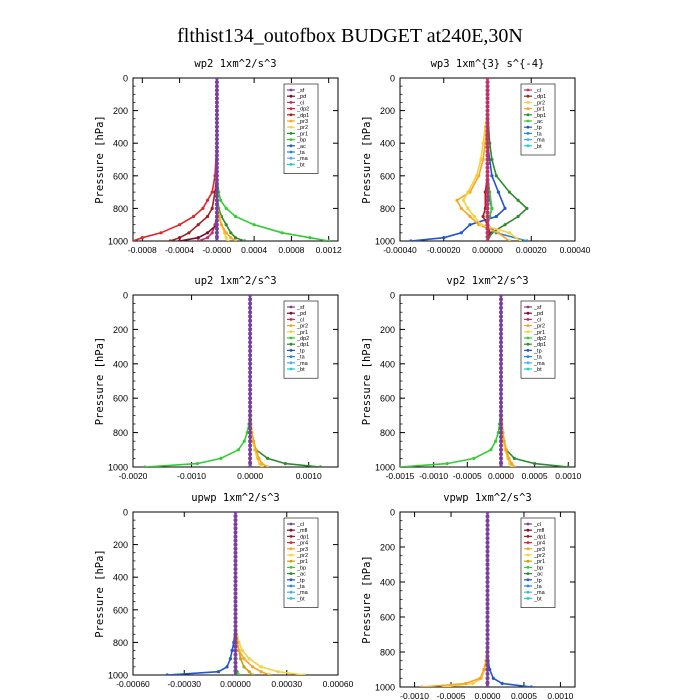 This screenshot has width=700, height=700. Describe the element at coordinates (301, 128) in the screenshot. I see `legend-box` at that location.